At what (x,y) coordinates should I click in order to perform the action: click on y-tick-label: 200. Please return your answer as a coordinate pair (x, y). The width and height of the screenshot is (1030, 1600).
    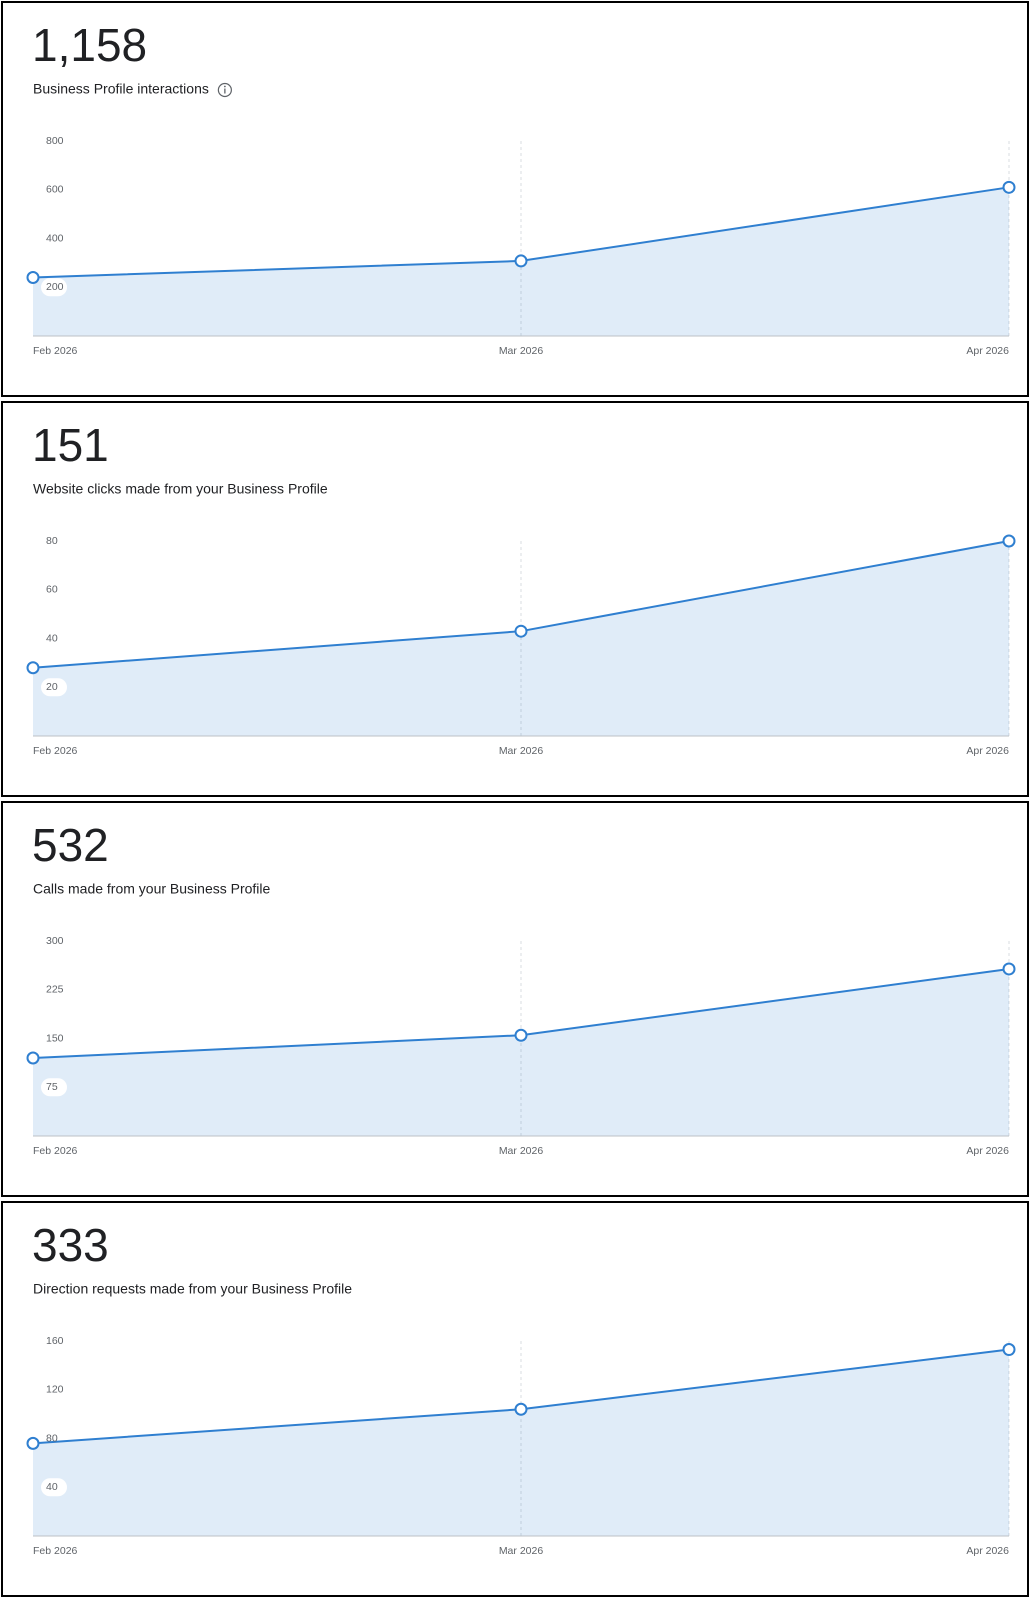
    Looking at the image, I should click on (55, 287).